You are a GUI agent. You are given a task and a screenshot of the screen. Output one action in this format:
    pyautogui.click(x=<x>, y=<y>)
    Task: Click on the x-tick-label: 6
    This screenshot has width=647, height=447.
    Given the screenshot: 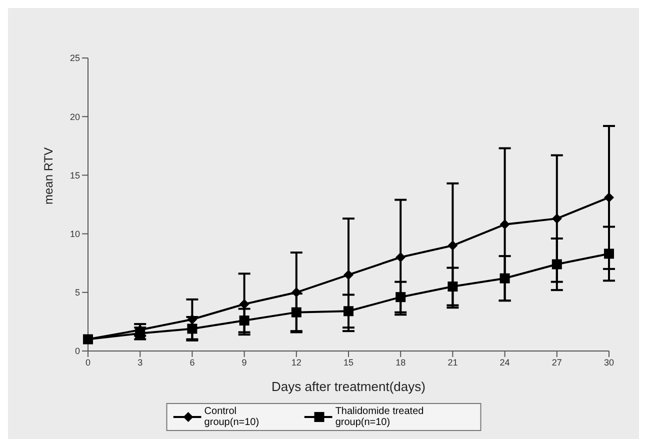 What is the action you would take?
    pyautogui.click(x=192, y=362)
    